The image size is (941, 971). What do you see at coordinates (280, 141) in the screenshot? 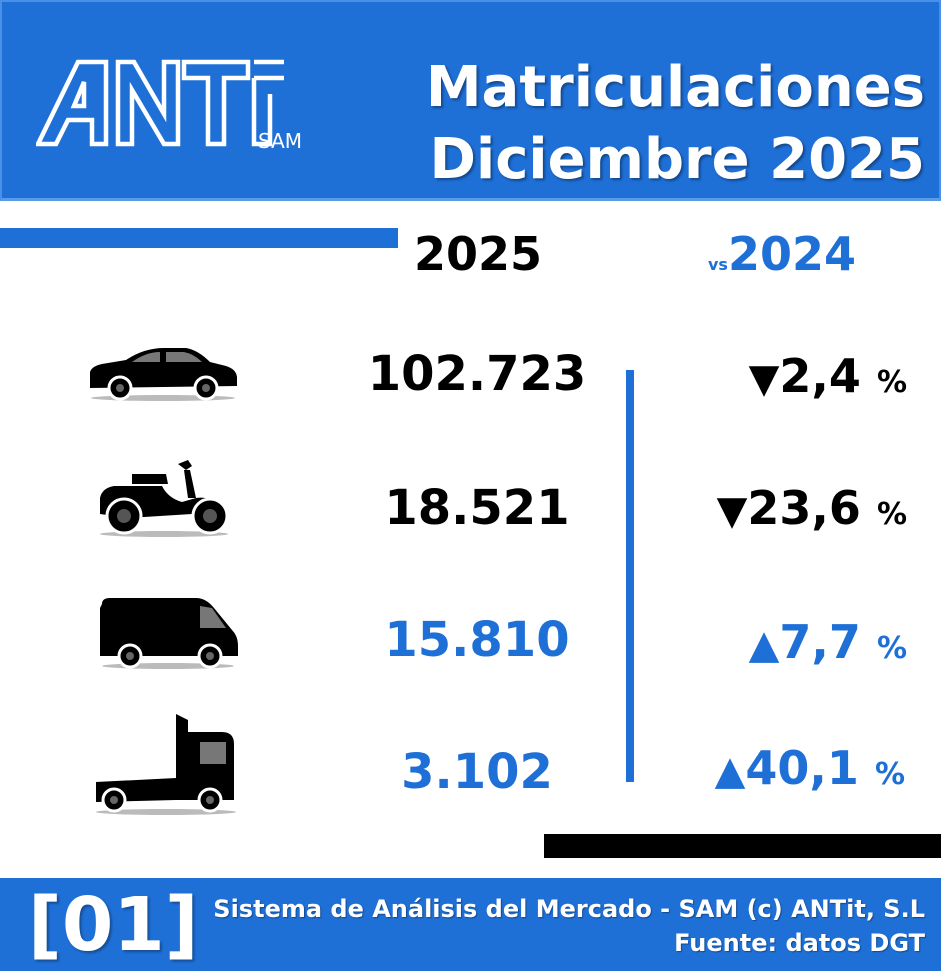
I see `svg-text: SAM` at bounding box center [280, 141].